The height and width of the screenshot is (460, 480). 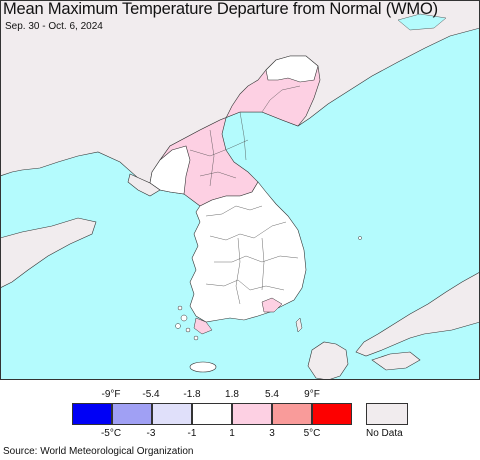 What do you see at coordinates (272, 433) in the screenshot?
I see `legend-tick-c-5: 3` at bounding box center [272, 433].